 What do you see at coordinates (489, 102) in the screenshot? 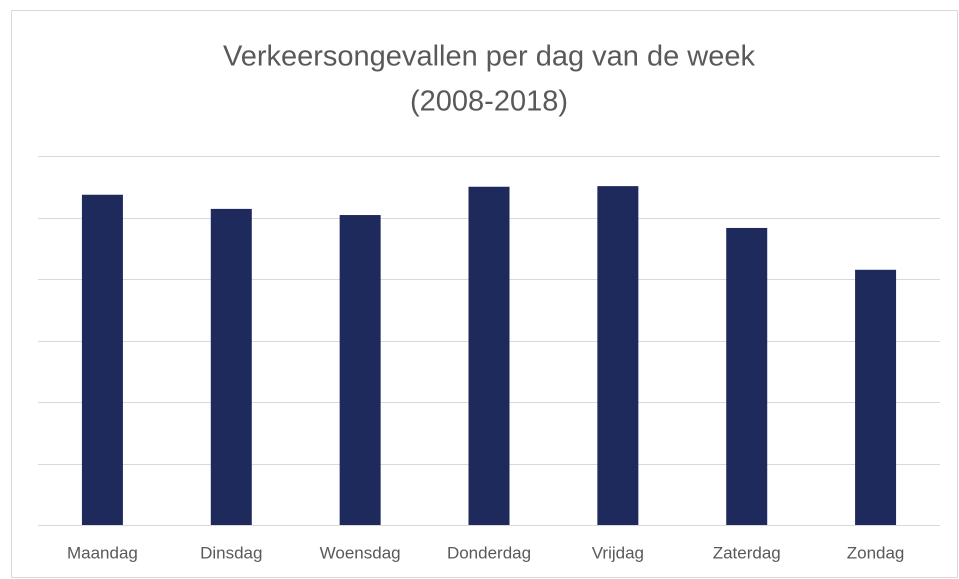
I see `chart-title: (2008-2018)` at bounding box center [489, 102].